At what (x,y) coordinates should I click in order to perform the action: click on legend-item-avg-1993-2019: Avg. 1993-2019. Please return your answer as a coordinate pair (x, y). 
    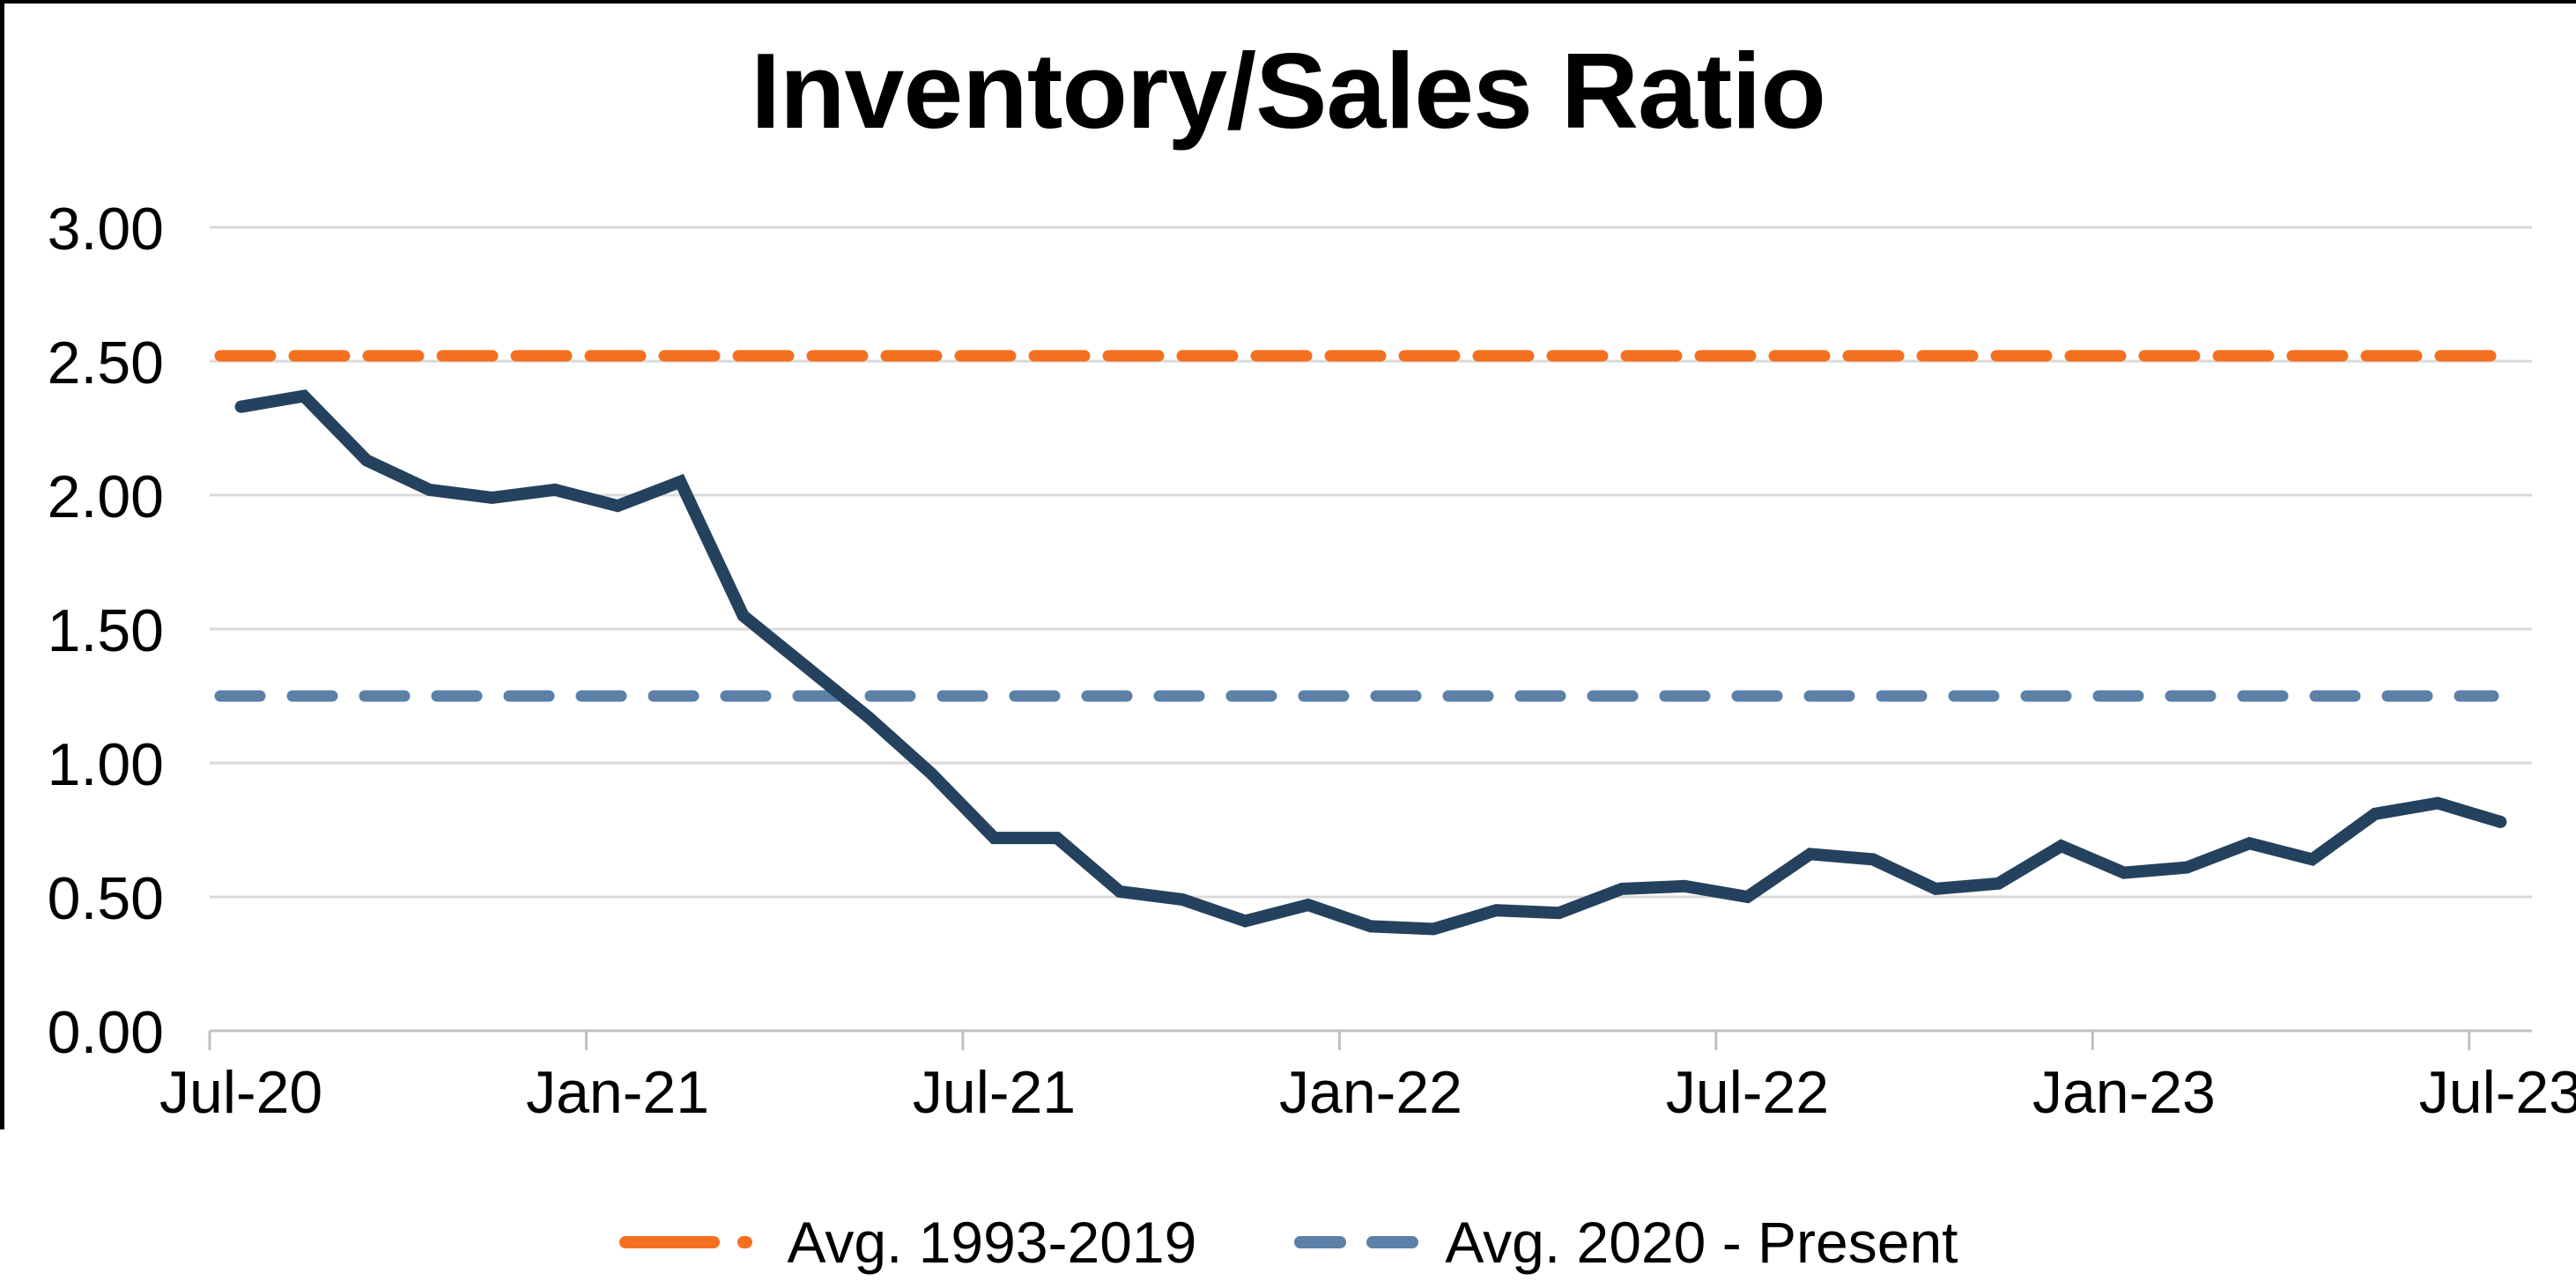
    Looking at the image, I should click on (908, 1242).